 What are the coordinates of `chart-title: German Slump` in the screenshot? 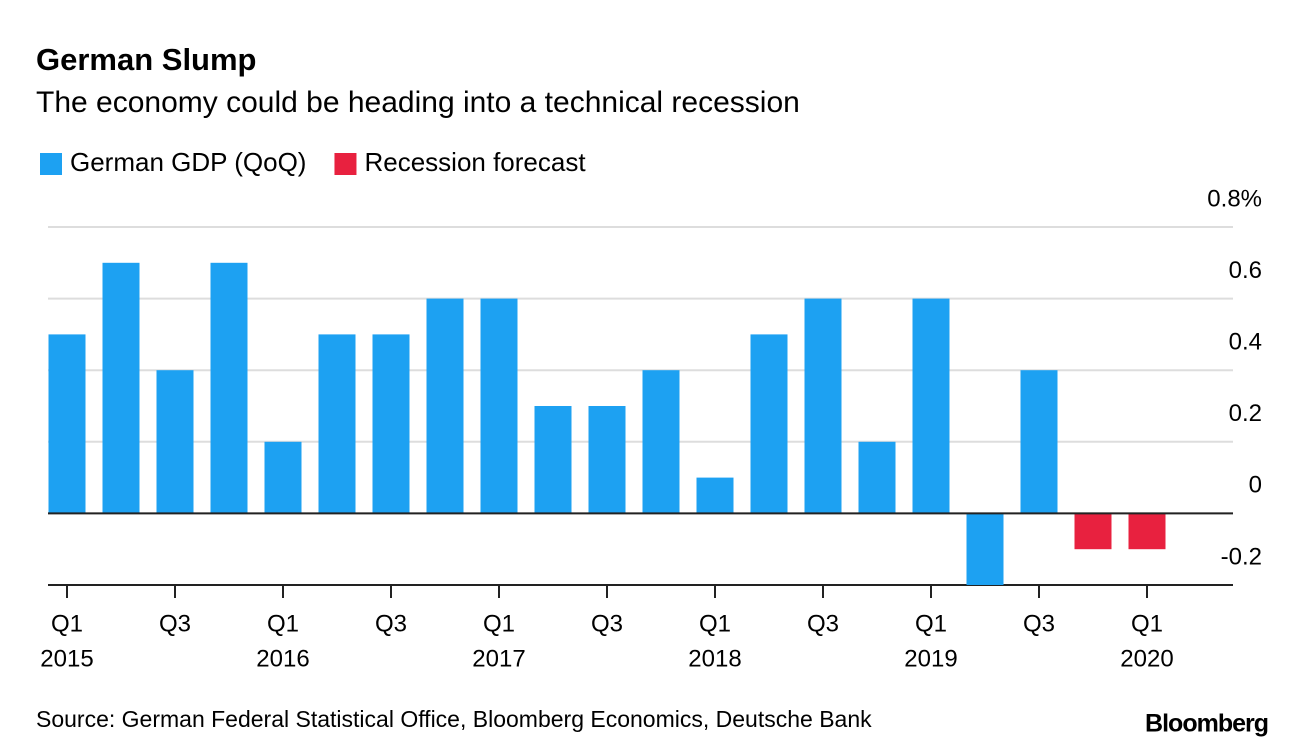 It's located at (146, 59).